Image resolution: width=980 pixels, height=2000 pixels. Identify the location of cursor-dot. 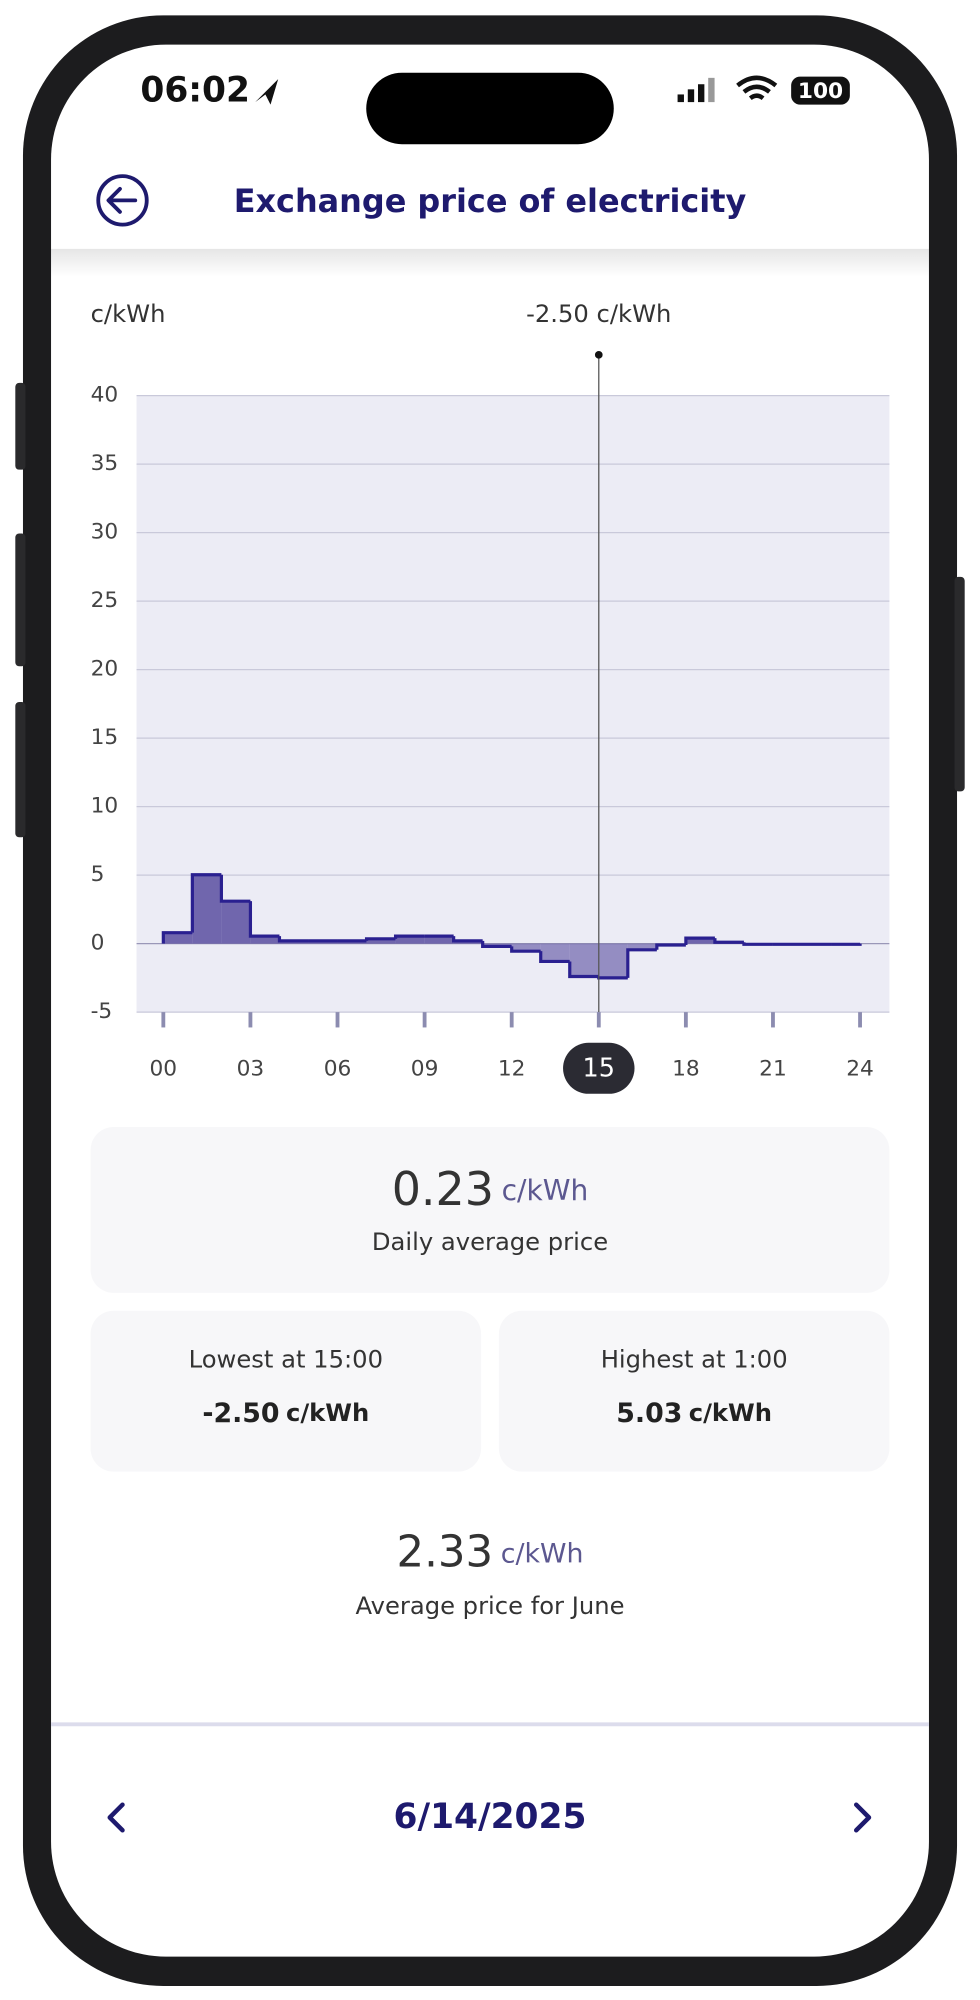
(598, 354).